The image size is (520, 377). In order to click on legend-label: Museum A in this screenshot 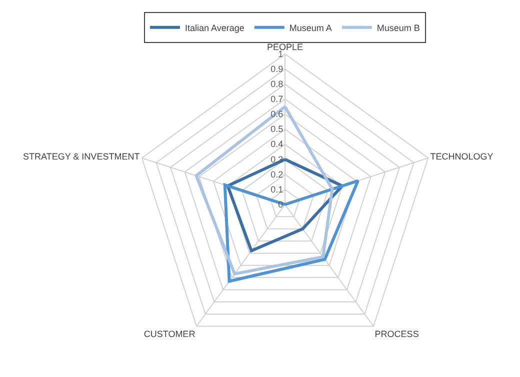, I will do `click(310, 27)`.